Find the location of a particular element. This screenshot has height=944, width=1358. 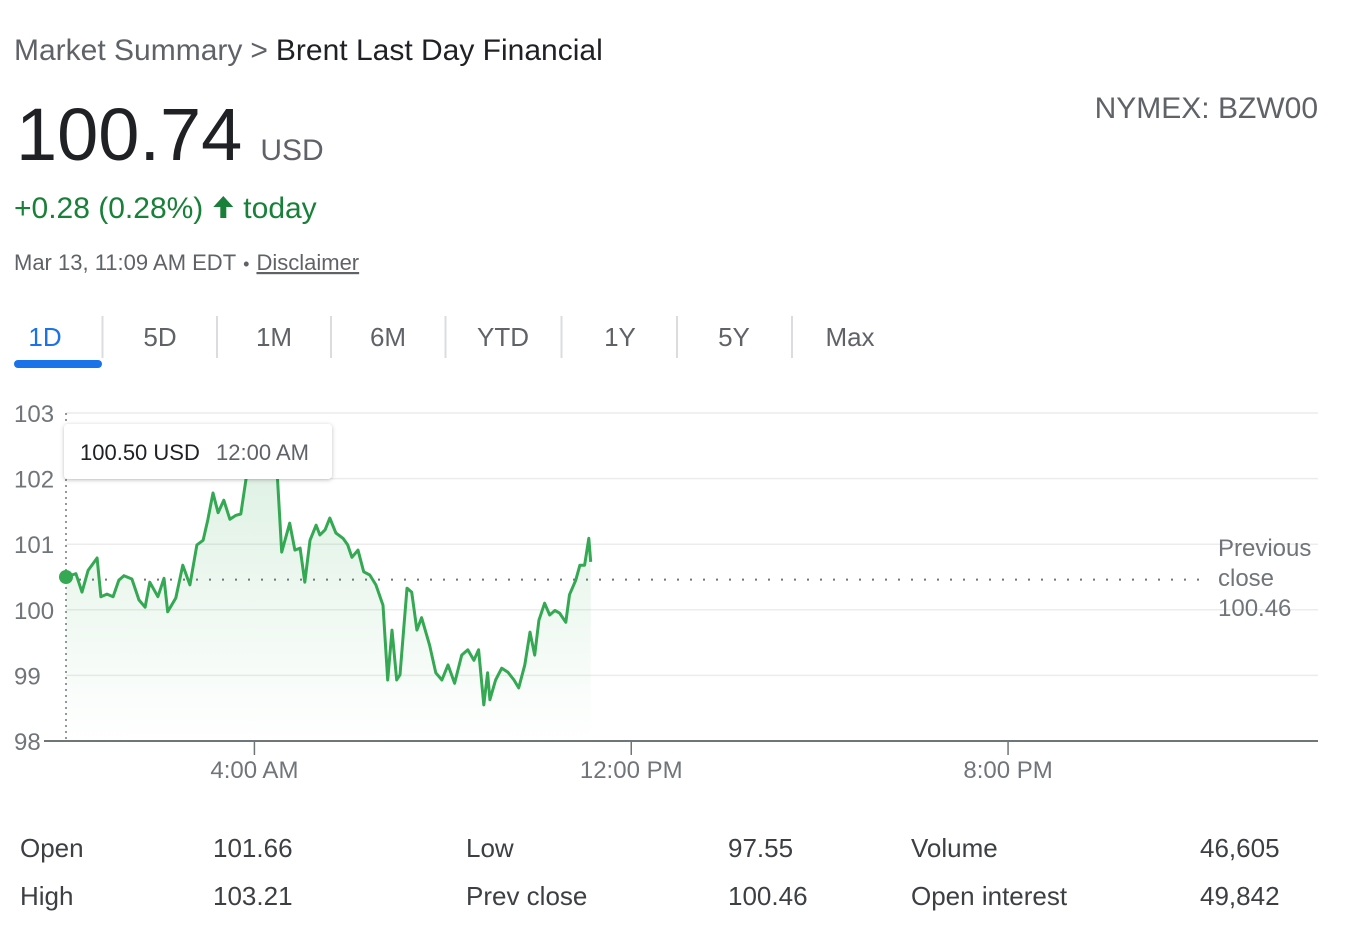

tooltip-currency: USD is located at coordinates (176, 452).